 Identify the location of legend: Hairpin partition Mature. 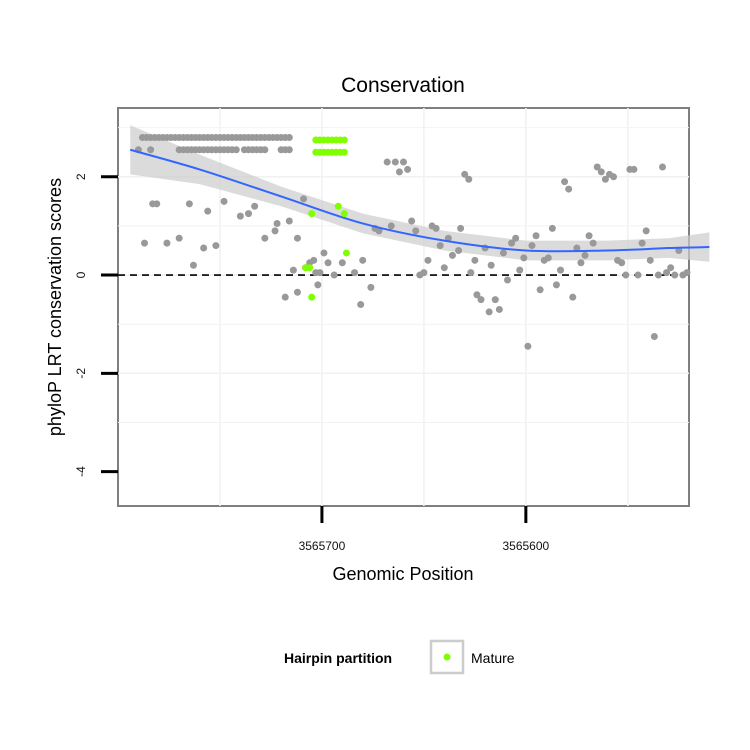
(399, 657).